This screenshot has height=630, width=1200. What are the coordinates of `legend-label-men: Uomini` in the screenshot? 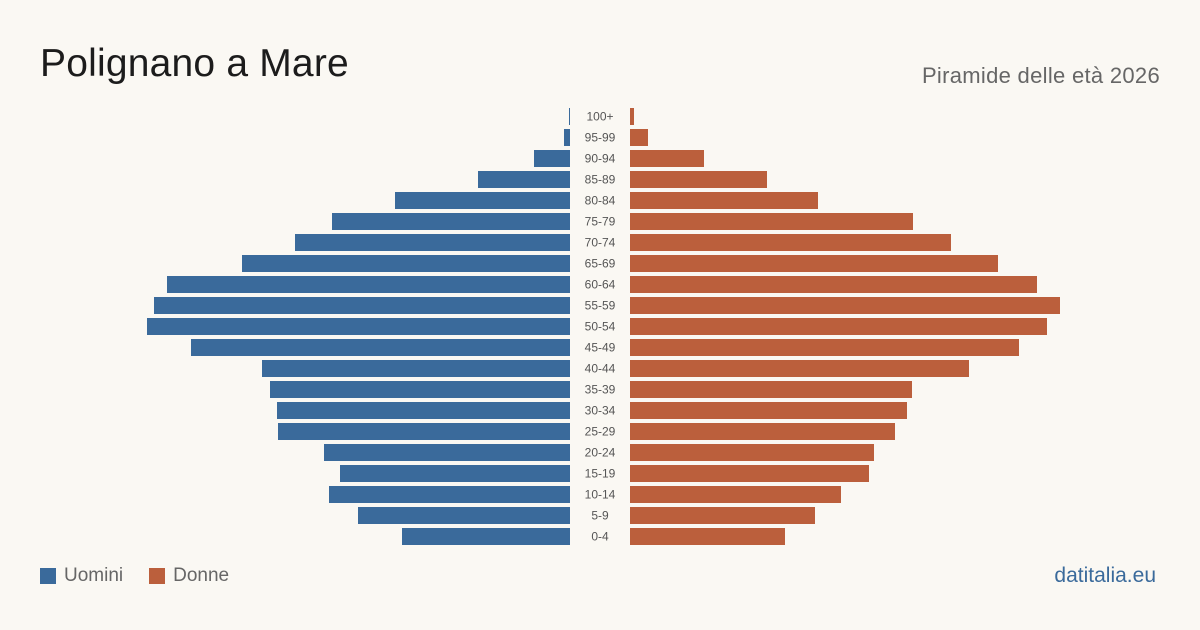 It's located at (94, 575).